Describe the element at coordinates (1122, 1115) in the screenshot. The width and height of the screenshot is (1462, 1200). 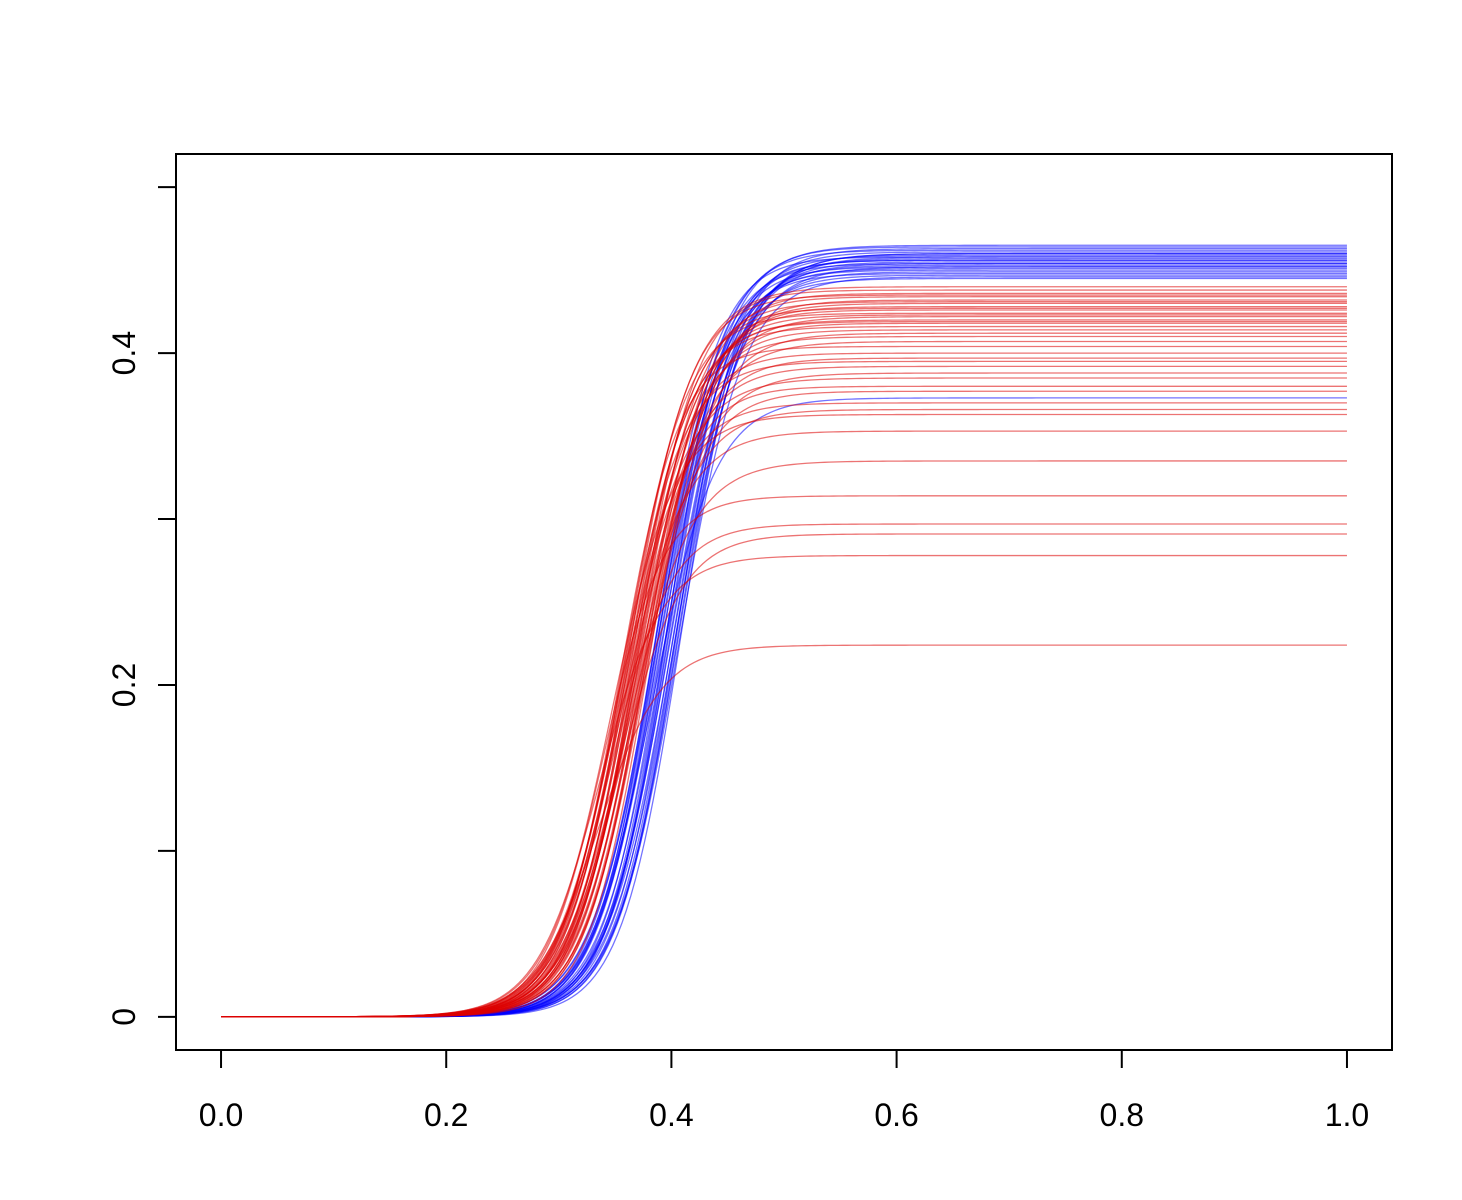
I see `x-tick-label: 0.8` at that location.